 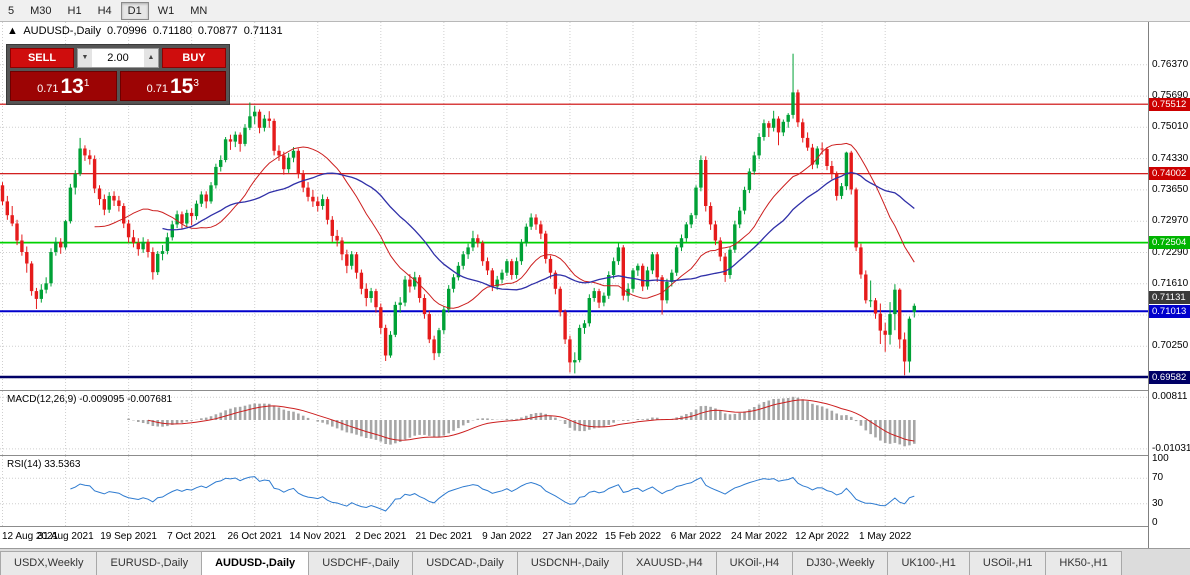 I want to click on time-tick-label: 26 Oct 2021, so click(x=254, y=536).